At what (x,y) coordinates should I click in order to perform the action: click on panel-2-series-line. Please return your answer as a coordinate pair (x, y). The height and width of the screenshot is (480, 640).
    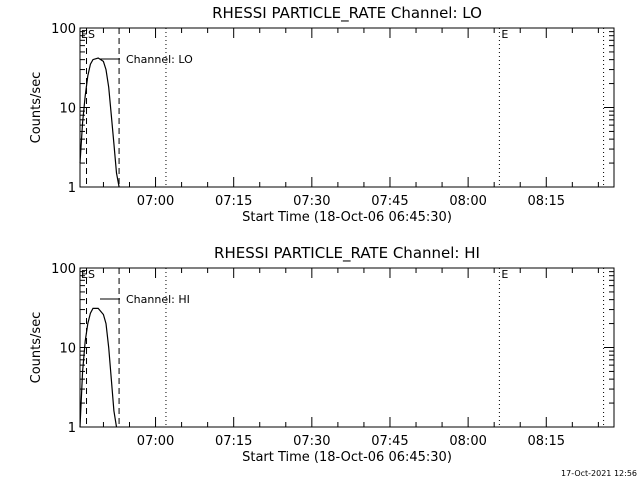
    Looking at the image, I should click on (98, 367).